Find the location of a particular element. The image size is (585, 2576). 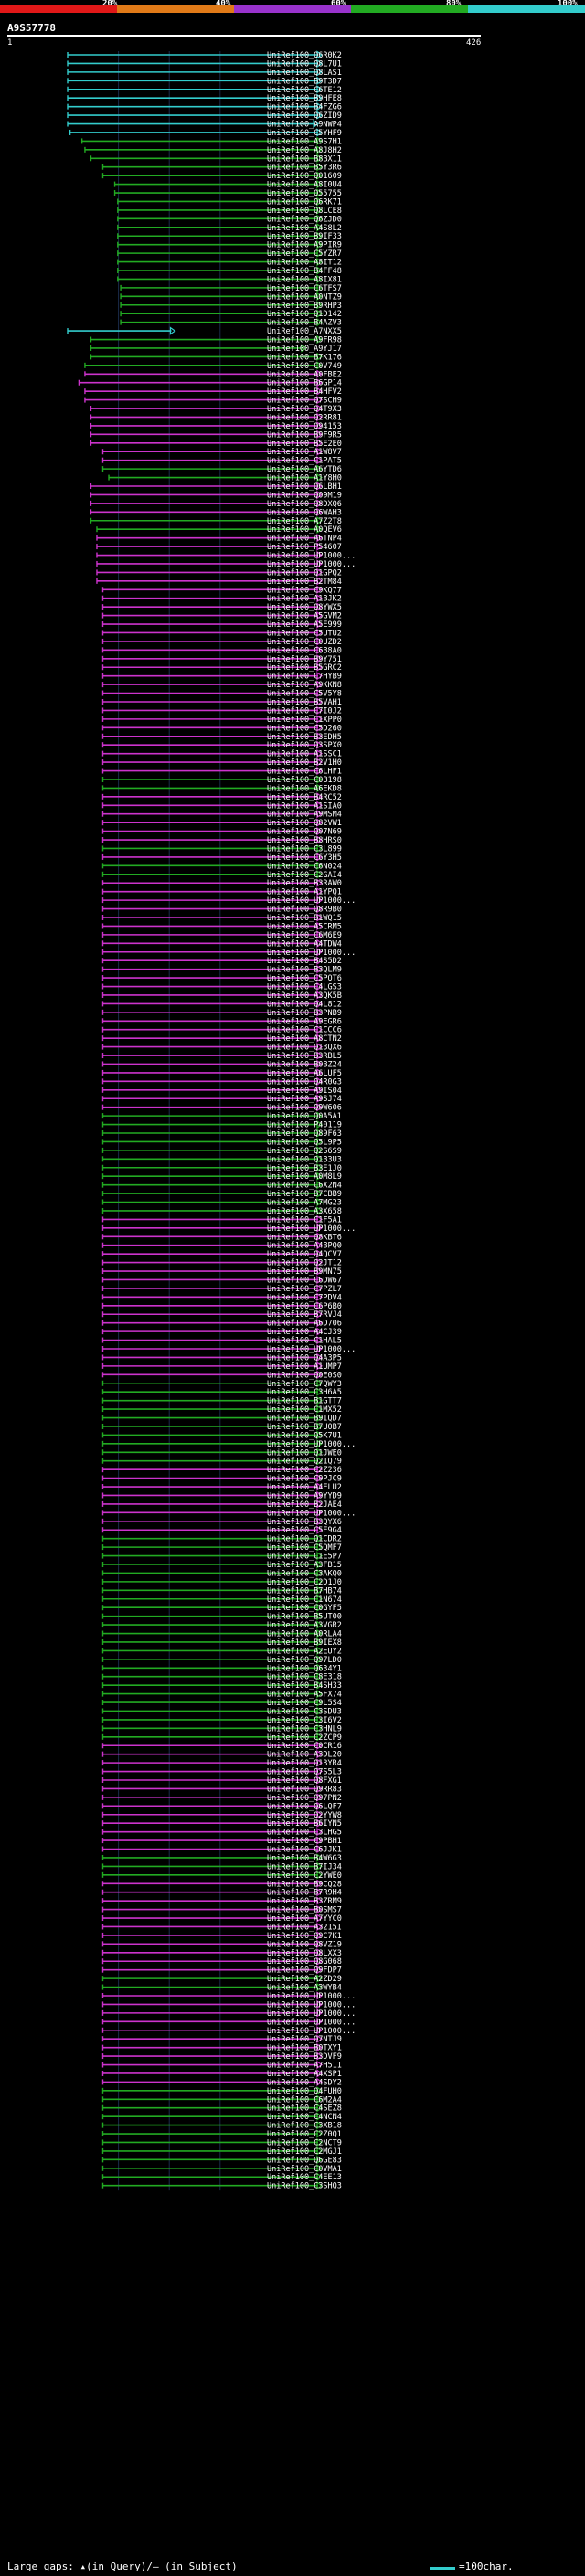

hit-row: UniRef100_C8E318 is located at coordinates (222, 1677).